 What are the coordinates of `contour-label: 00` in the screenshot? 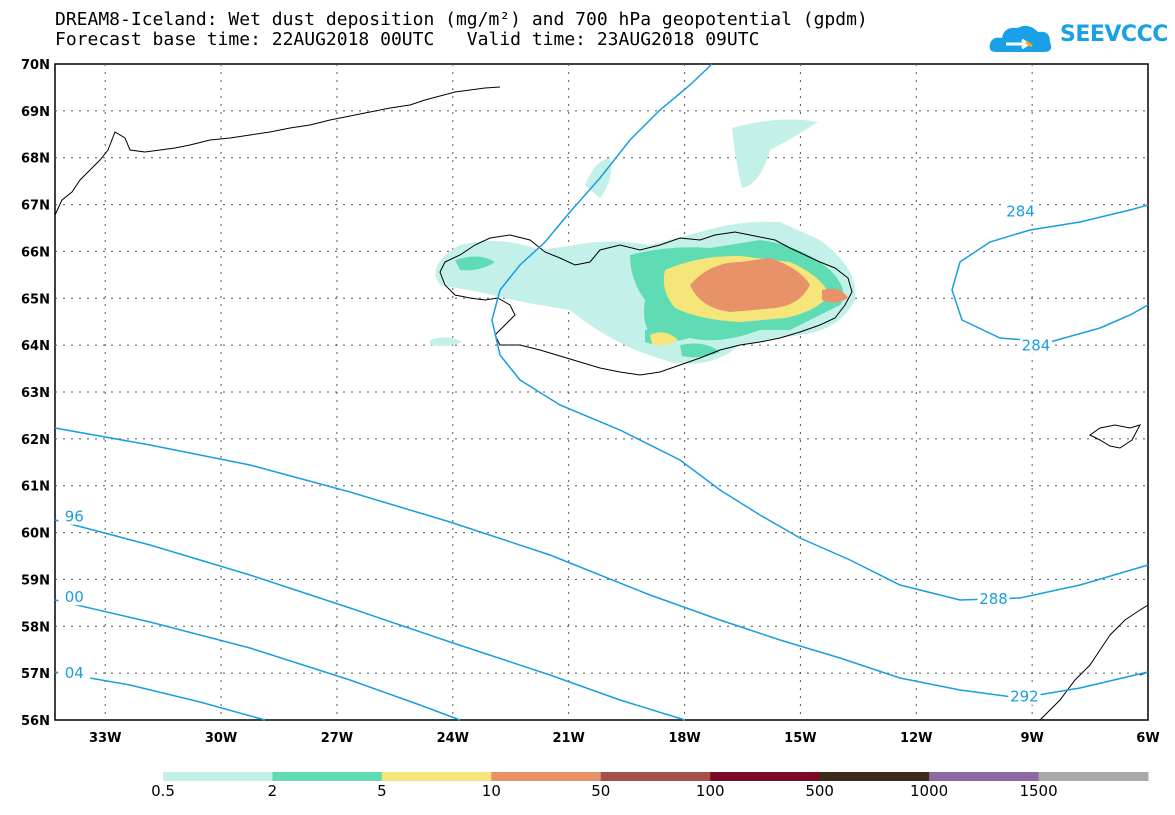 It's located at (74, 597).